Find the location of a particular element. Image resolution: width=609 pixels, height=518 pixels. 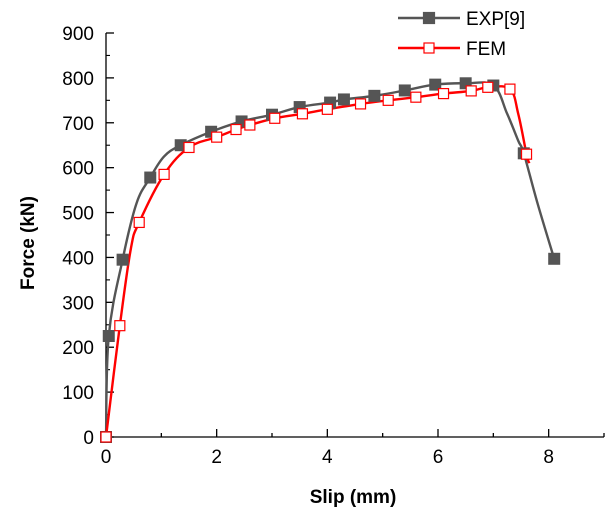

x-tick-label: 8 is located at coordinates (548, 457).